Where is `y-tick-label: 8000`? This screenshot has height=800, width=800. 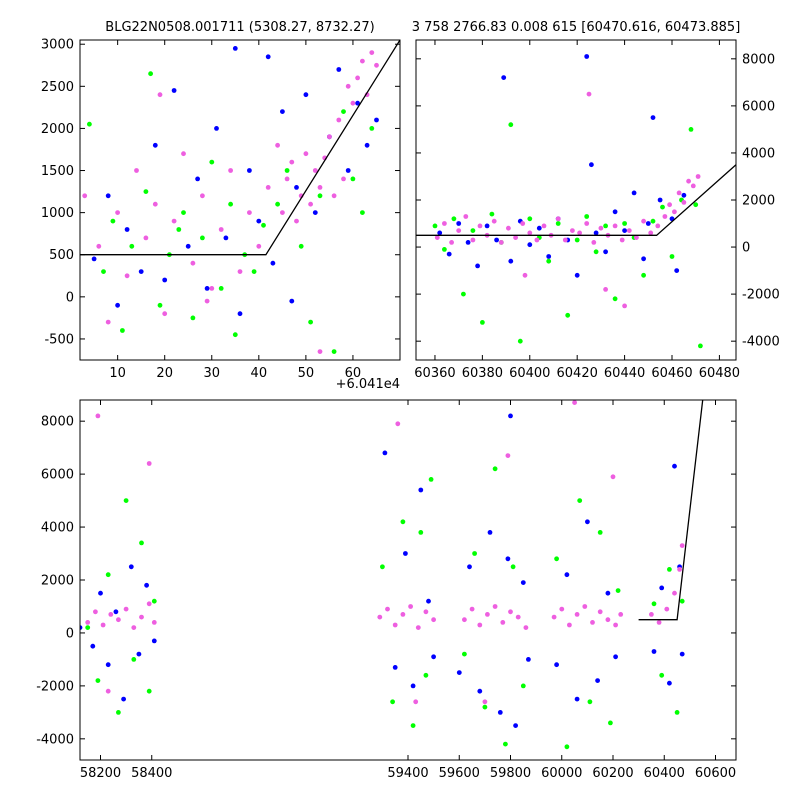
y-tick-label: 8000 is located at coordinates (57, 422).